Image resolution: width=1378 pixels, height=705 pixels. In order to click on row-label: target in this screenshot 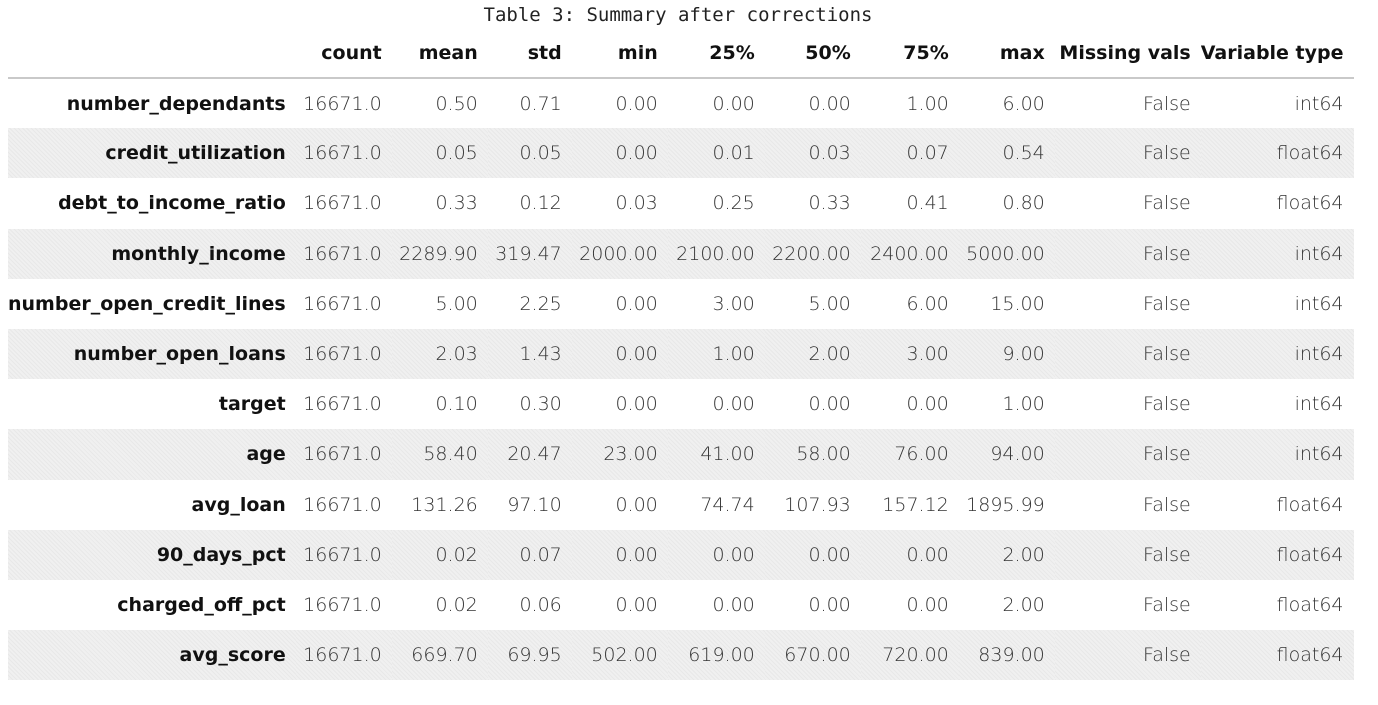, I will do `click(252, 404)`.